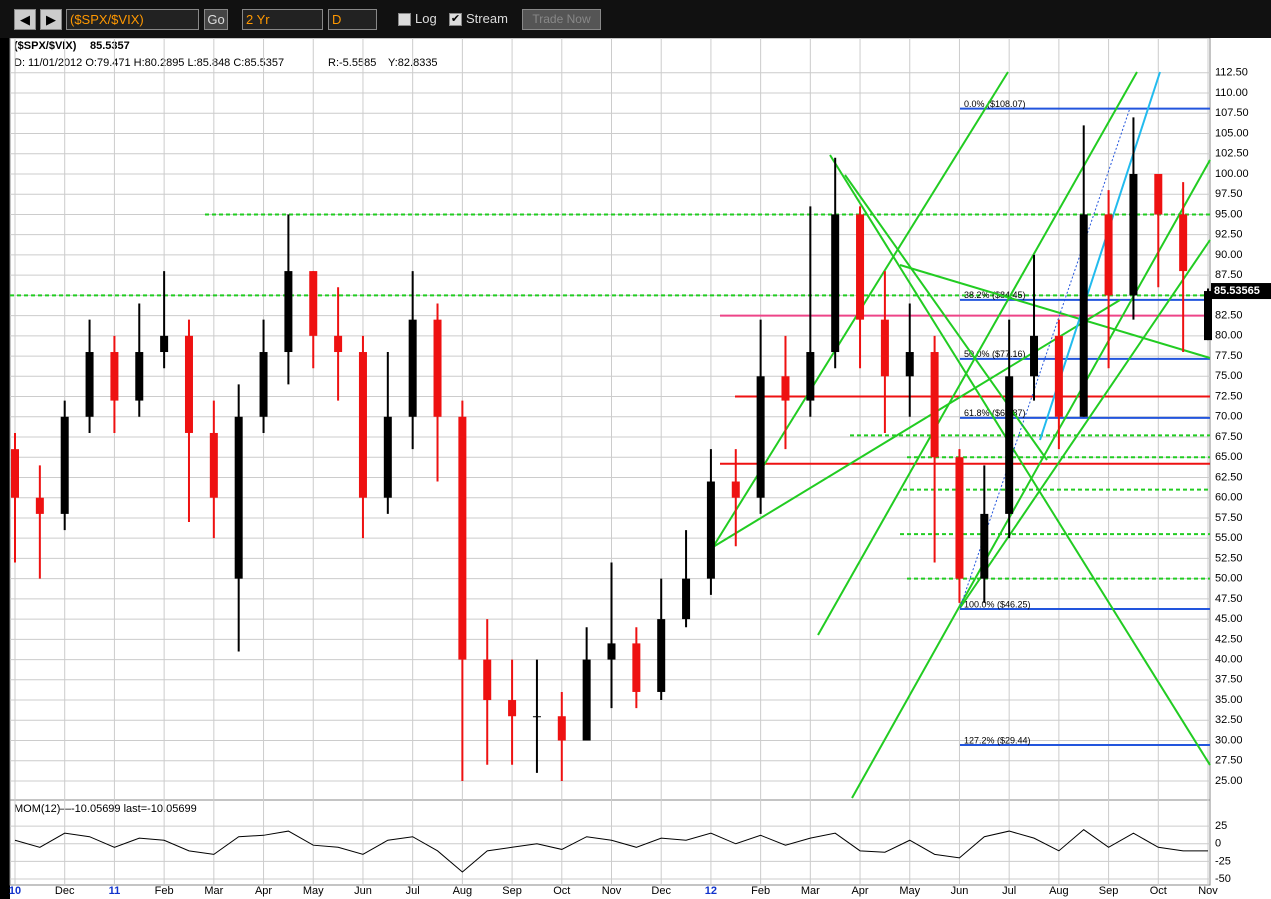 The image size is (1271, 899). I want to click on momentum-legend: —-10.05699 last=-10.05699, so click(128, 809).